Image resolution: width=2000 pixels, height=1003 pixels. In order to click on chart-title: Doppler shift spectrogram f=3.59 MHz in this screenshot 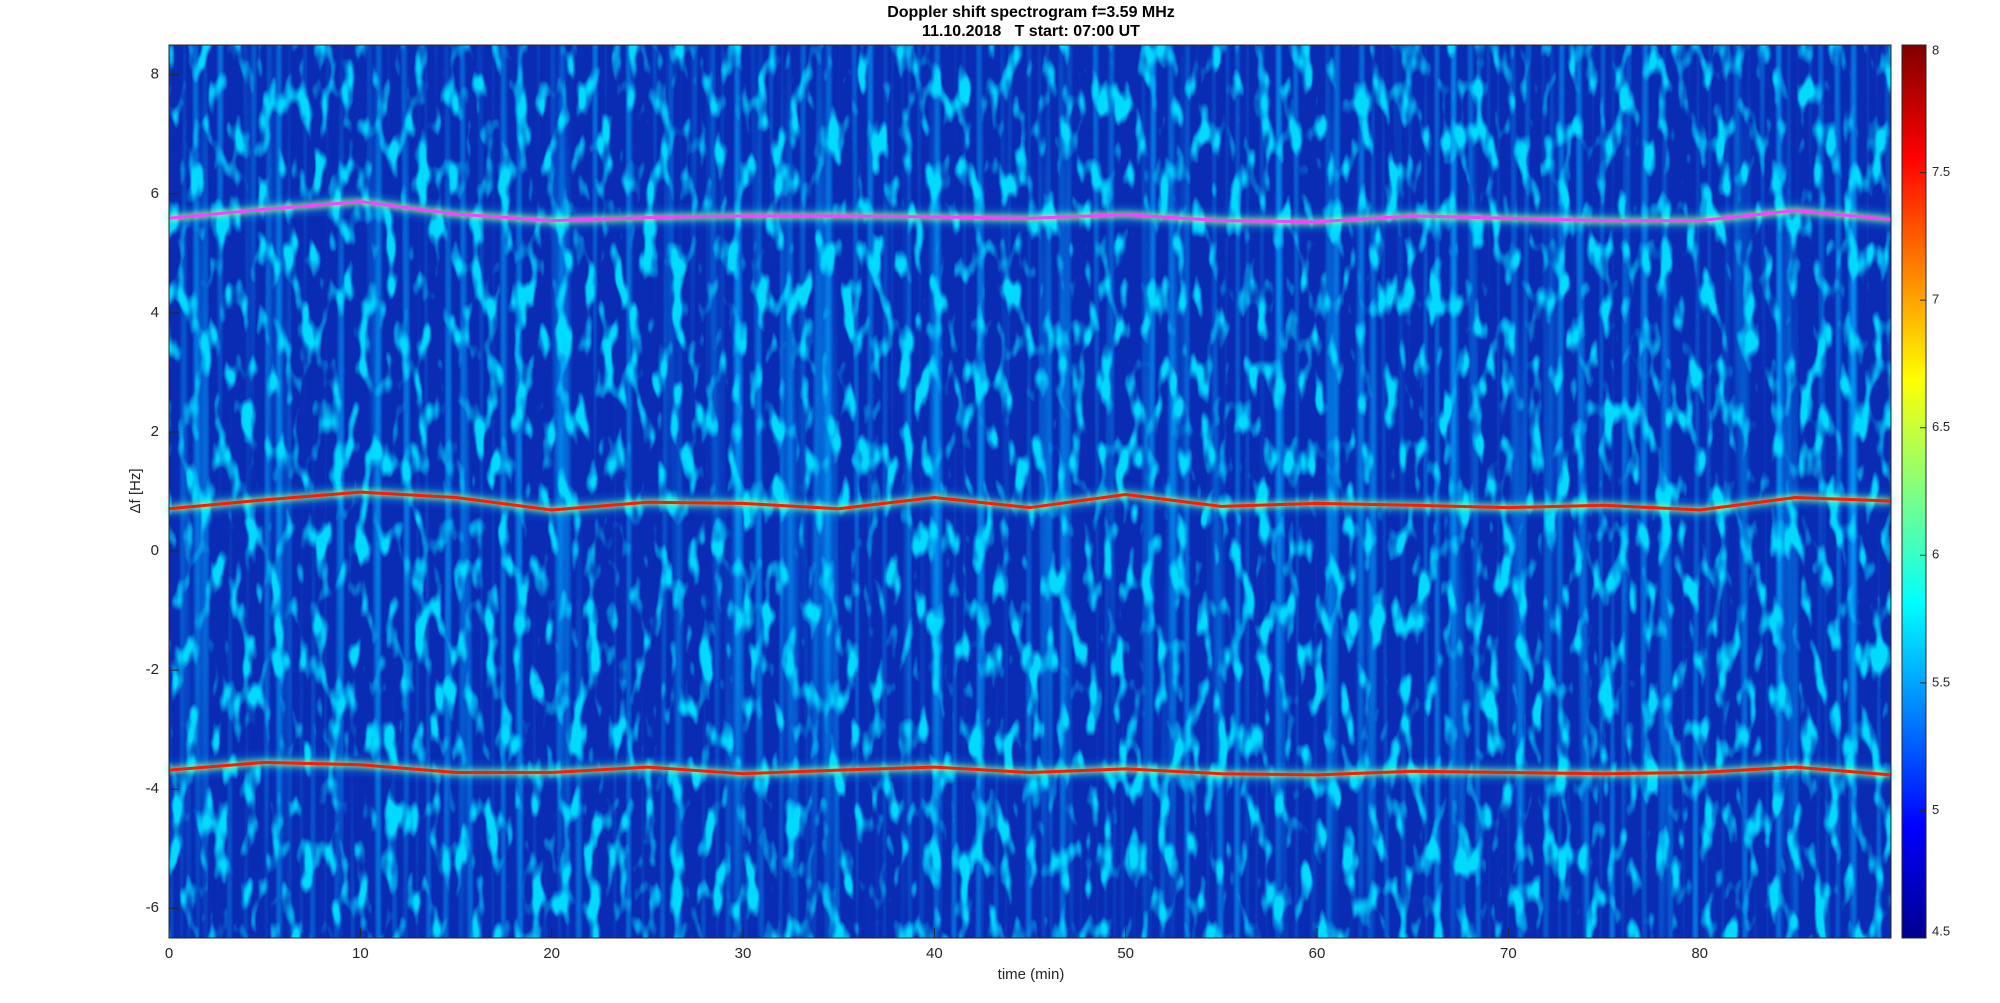, I will do `click(1031, 12)`.